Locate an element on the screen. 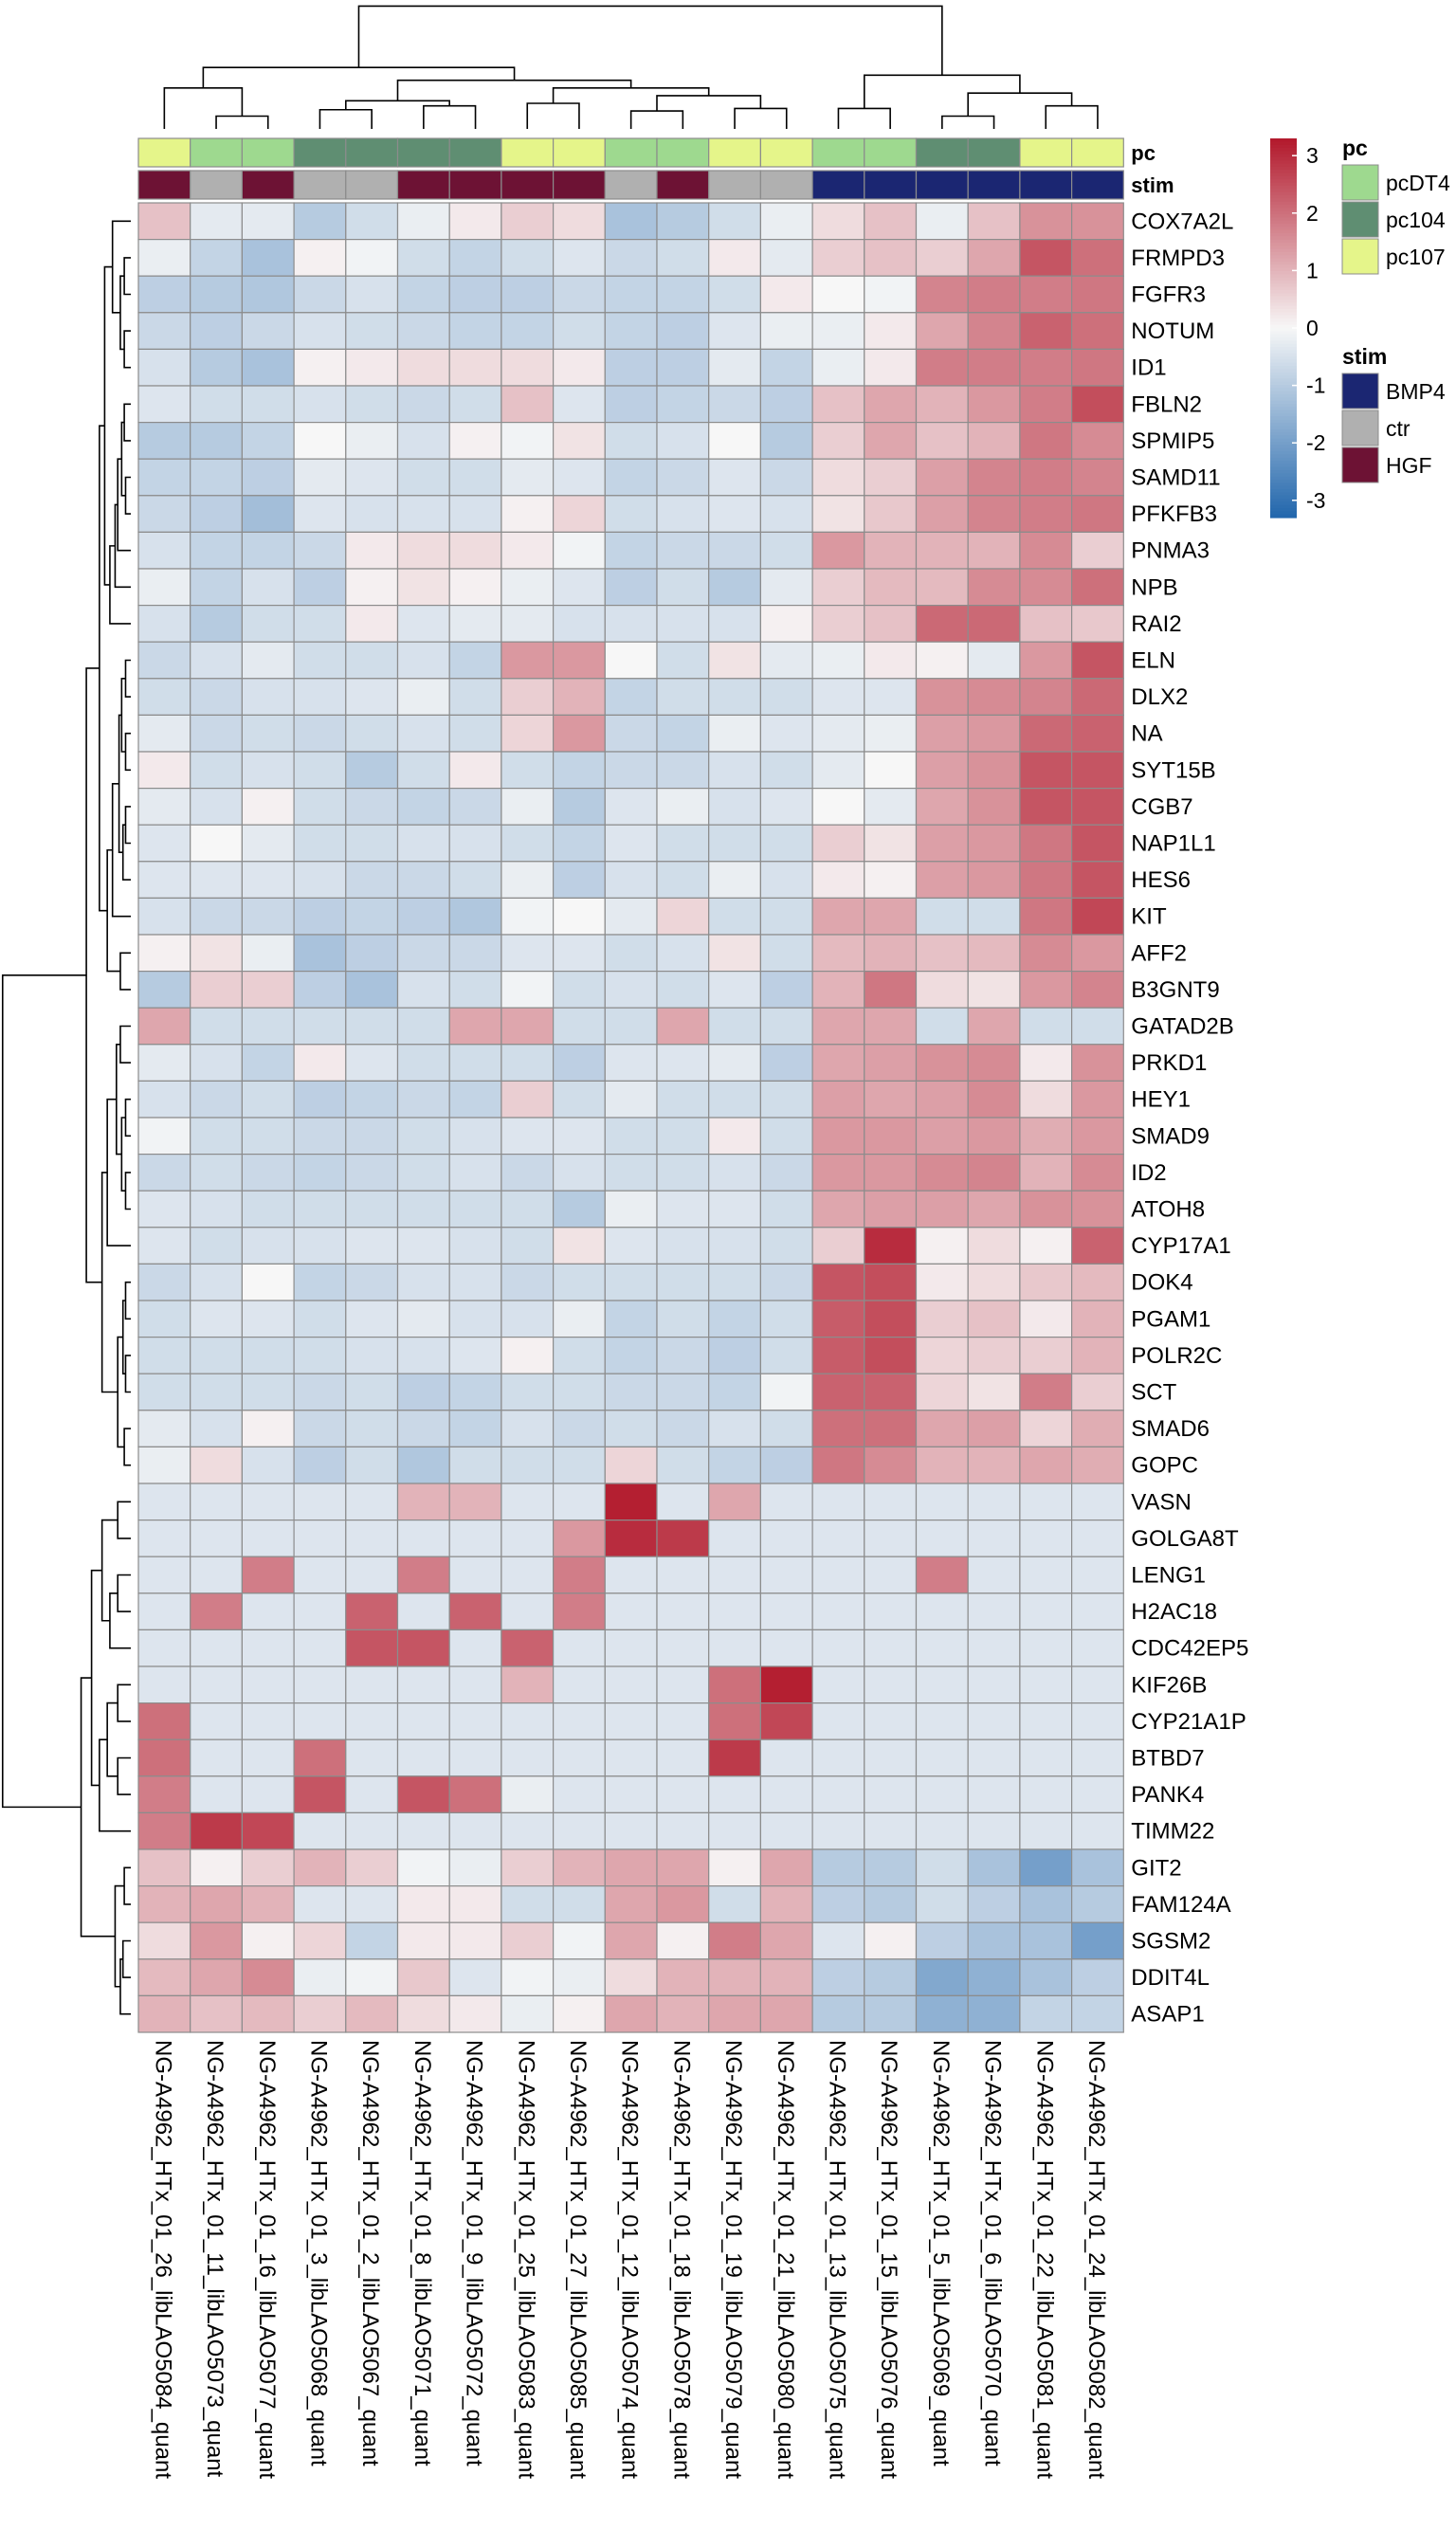  col-dendrogram-branch is located at coordinates (1020, 104).